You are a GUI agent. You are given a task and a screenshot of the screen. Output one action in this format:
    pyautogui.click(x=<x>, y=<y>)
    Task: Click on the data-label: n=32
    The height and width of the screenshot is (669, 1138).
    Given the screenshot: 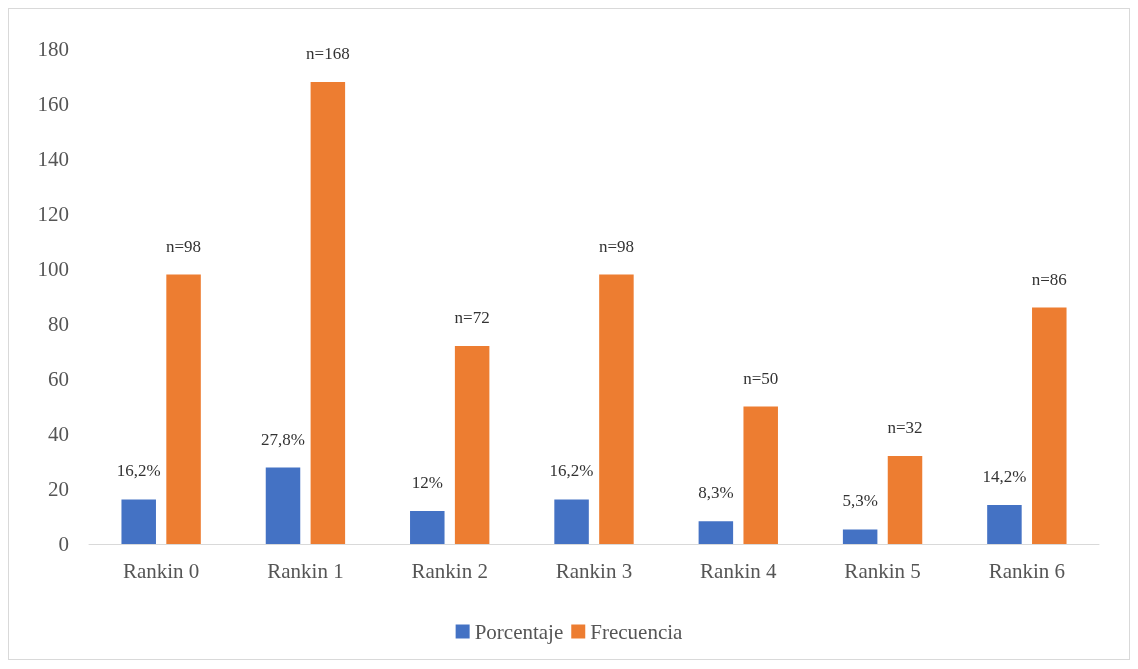 What is the action you would take?
    pyautogui.click(x=905, y=427)
    